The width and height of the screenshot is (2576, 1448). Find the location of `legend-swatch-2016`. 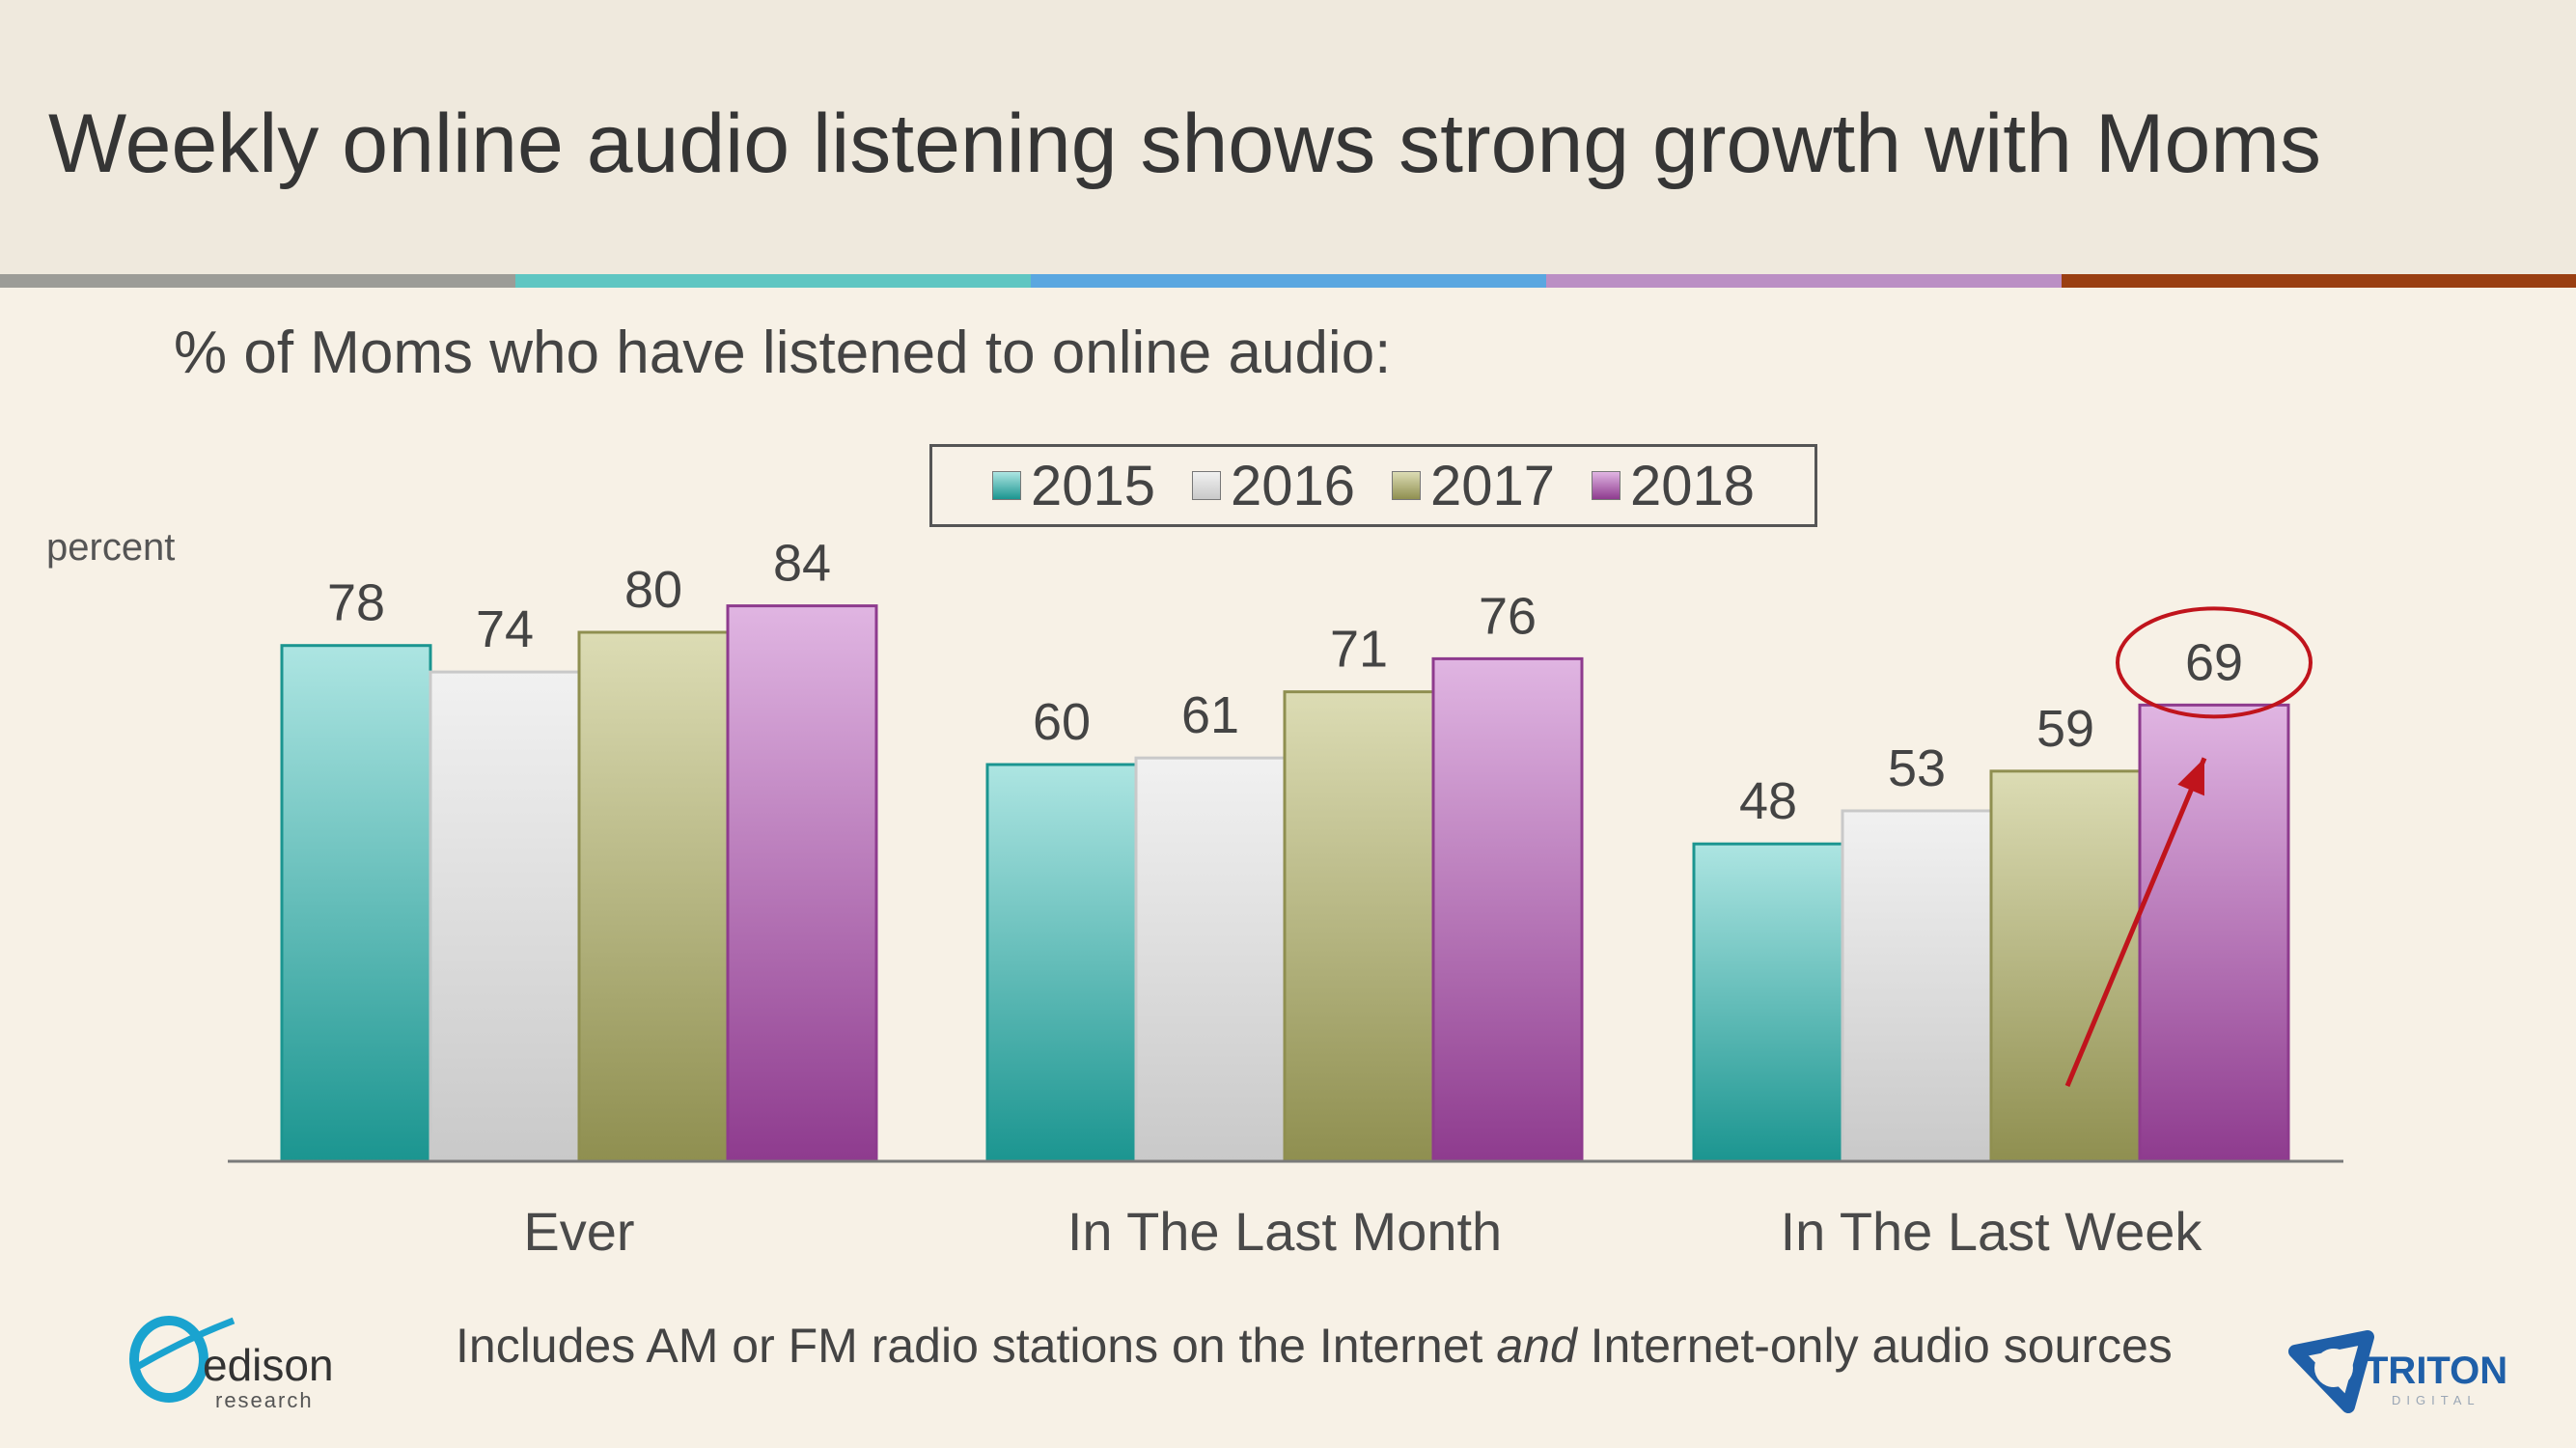

legend-swatch-2016 is located at coordinates (1206, 486).